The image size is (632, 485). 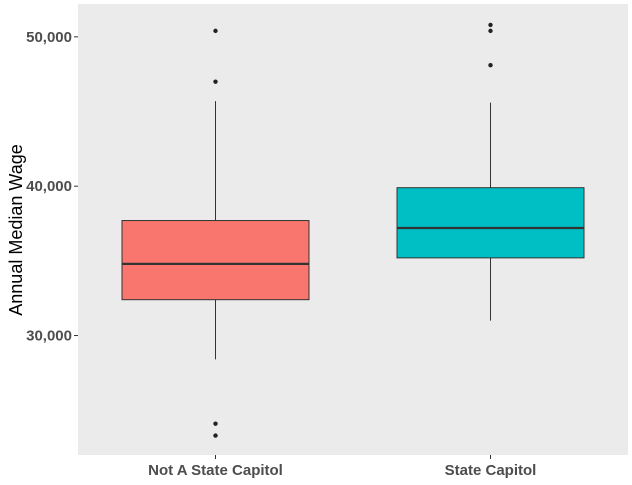 What do you see at coordinates (16, 229) in the screenshot?
I see `y-axis-title: Annual Median Wage` at bounding box center [16, 229].